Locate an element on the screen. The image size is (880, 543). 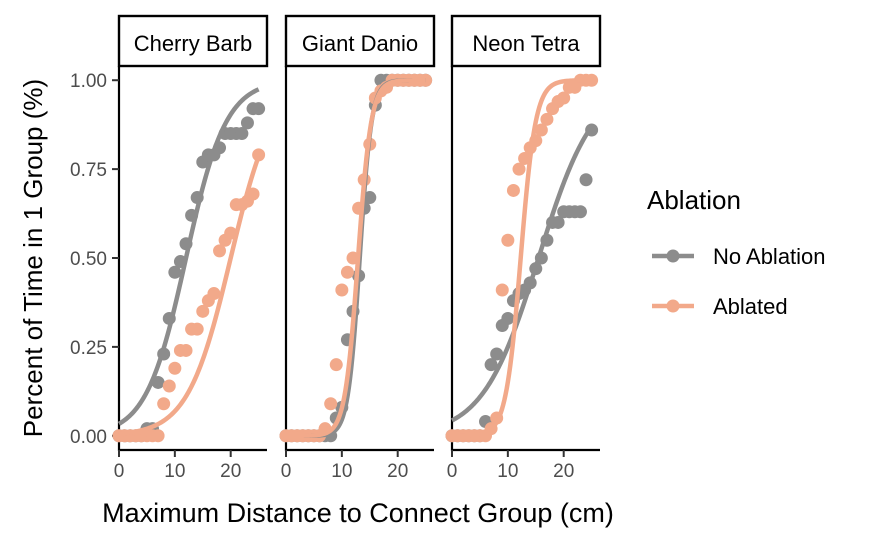
y-tick-label: 0.25 is located at coordinates (88, 348).